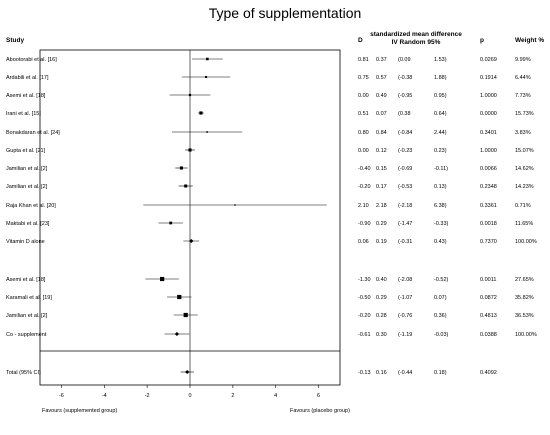 The height and width of the screenshot is (435, 550). What do you see at coordinates (440, 316) in the screenshot?
I see `ci-upper-value: 0.36)` at bounding box center [440, 316].